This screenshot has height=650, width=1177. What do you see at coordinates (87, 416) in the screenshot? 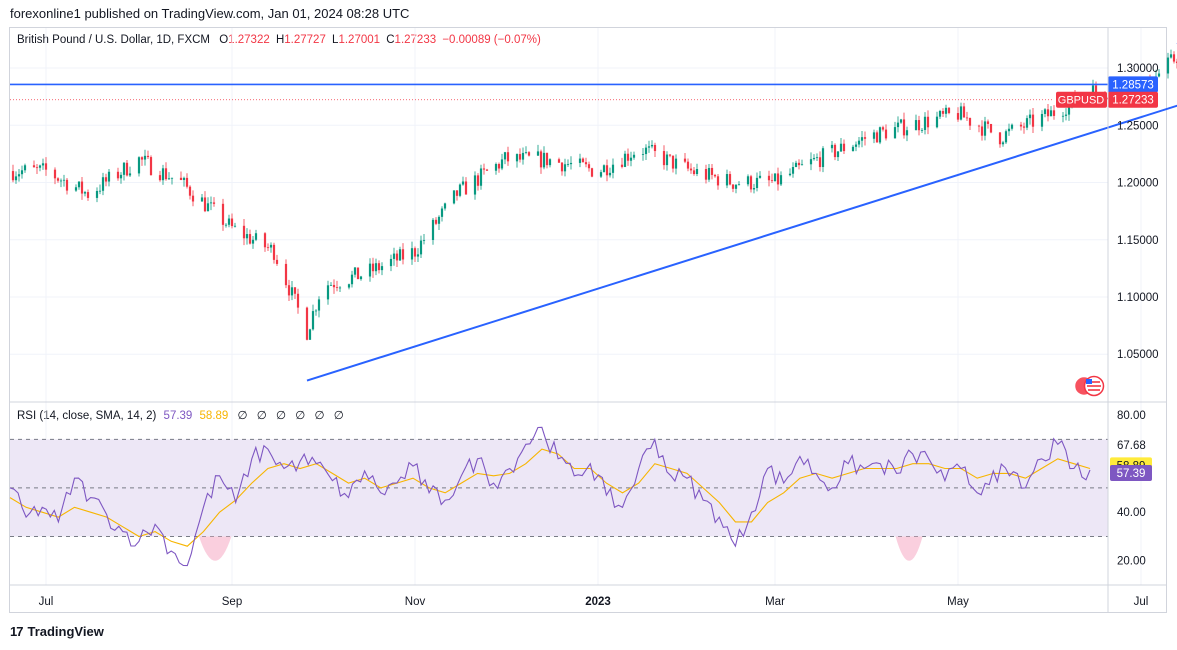
I see `rsi-label: RSI (14, close, SMA, 14, 2)` at bounding box center [87, 416].